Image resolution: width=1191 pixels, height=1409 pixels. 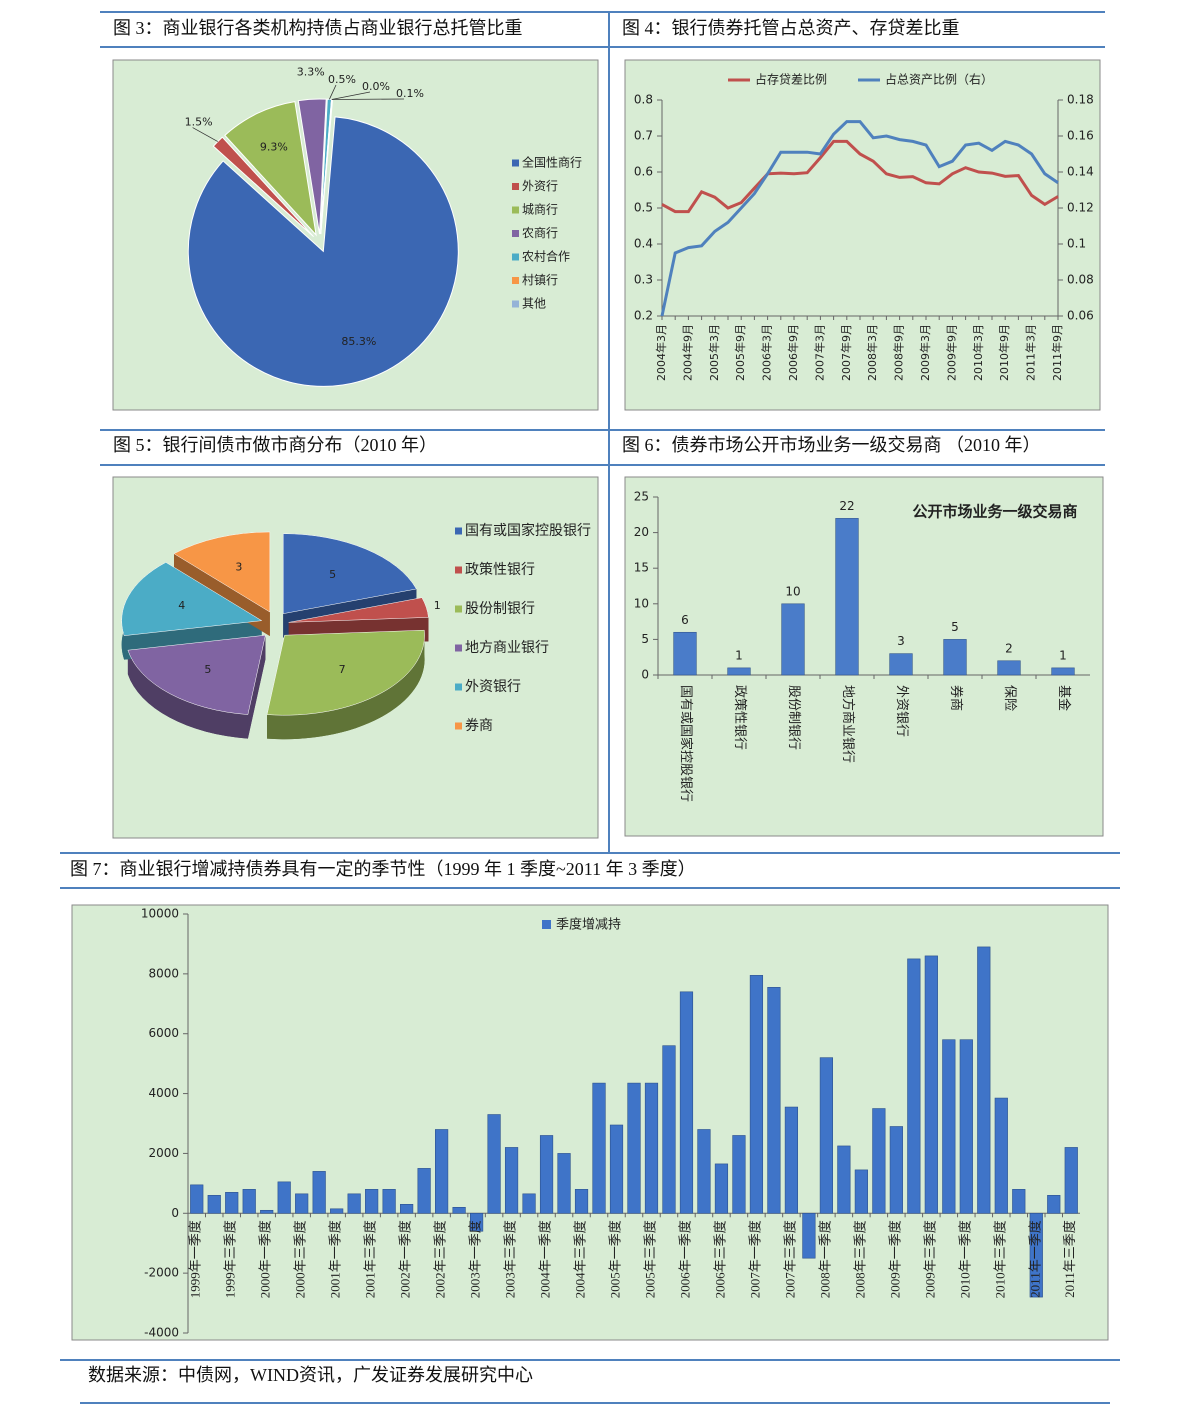 I want to click on data-label: 6, so click(x=685, y=620).